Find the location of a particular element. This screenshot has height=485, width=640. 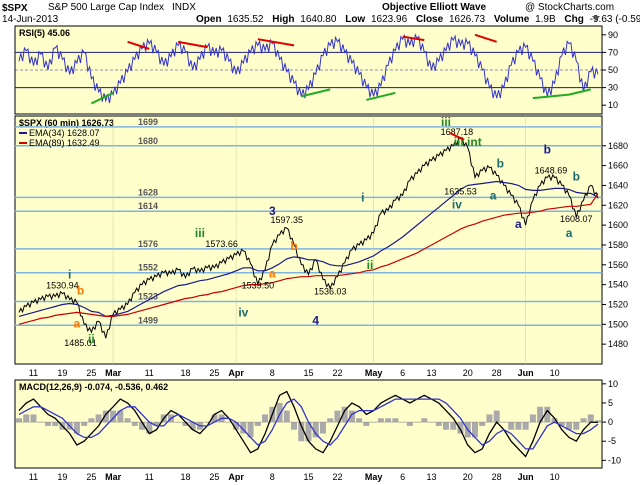

wave-label: 4 is located at coordinates (315, 320).